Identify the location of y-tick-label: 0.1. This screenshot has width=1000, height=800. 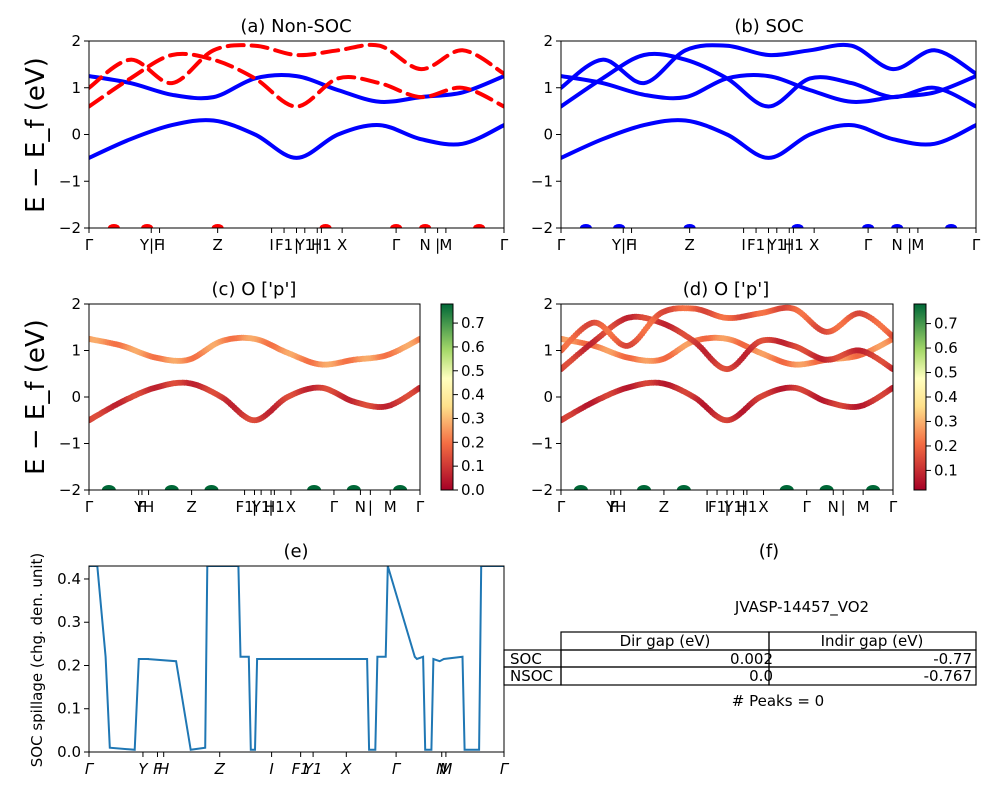
(69, 709).